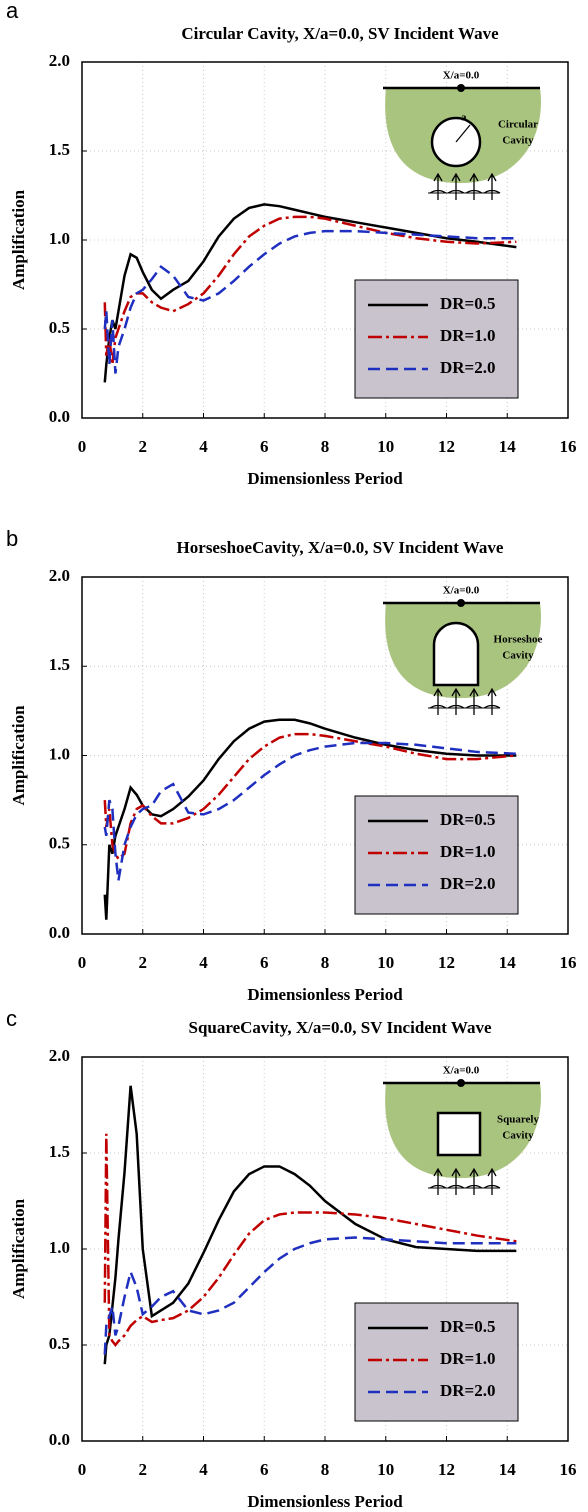 The width and height of the screenshot is (588, 1512). What do you see at coordinates (59, 238) in the screenshot?
I see `y-tick-label: 1.0` at bounding box center [59, 238].